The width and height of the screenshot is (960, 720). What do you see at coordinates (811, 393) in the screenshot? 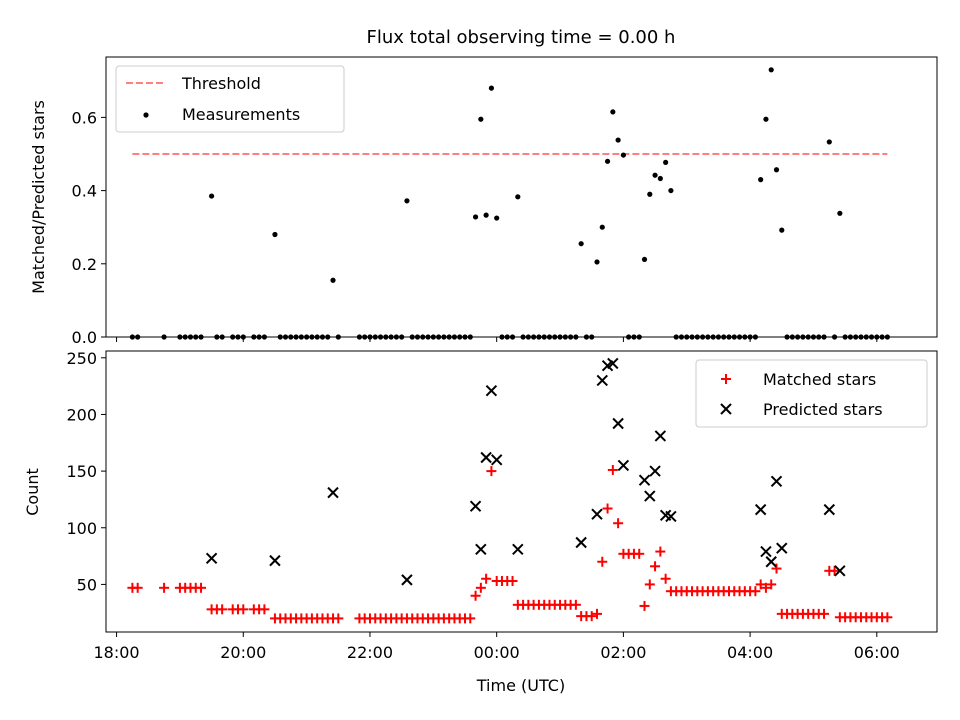
I see `bottom-legend-box` at bounding box center [811, 393].